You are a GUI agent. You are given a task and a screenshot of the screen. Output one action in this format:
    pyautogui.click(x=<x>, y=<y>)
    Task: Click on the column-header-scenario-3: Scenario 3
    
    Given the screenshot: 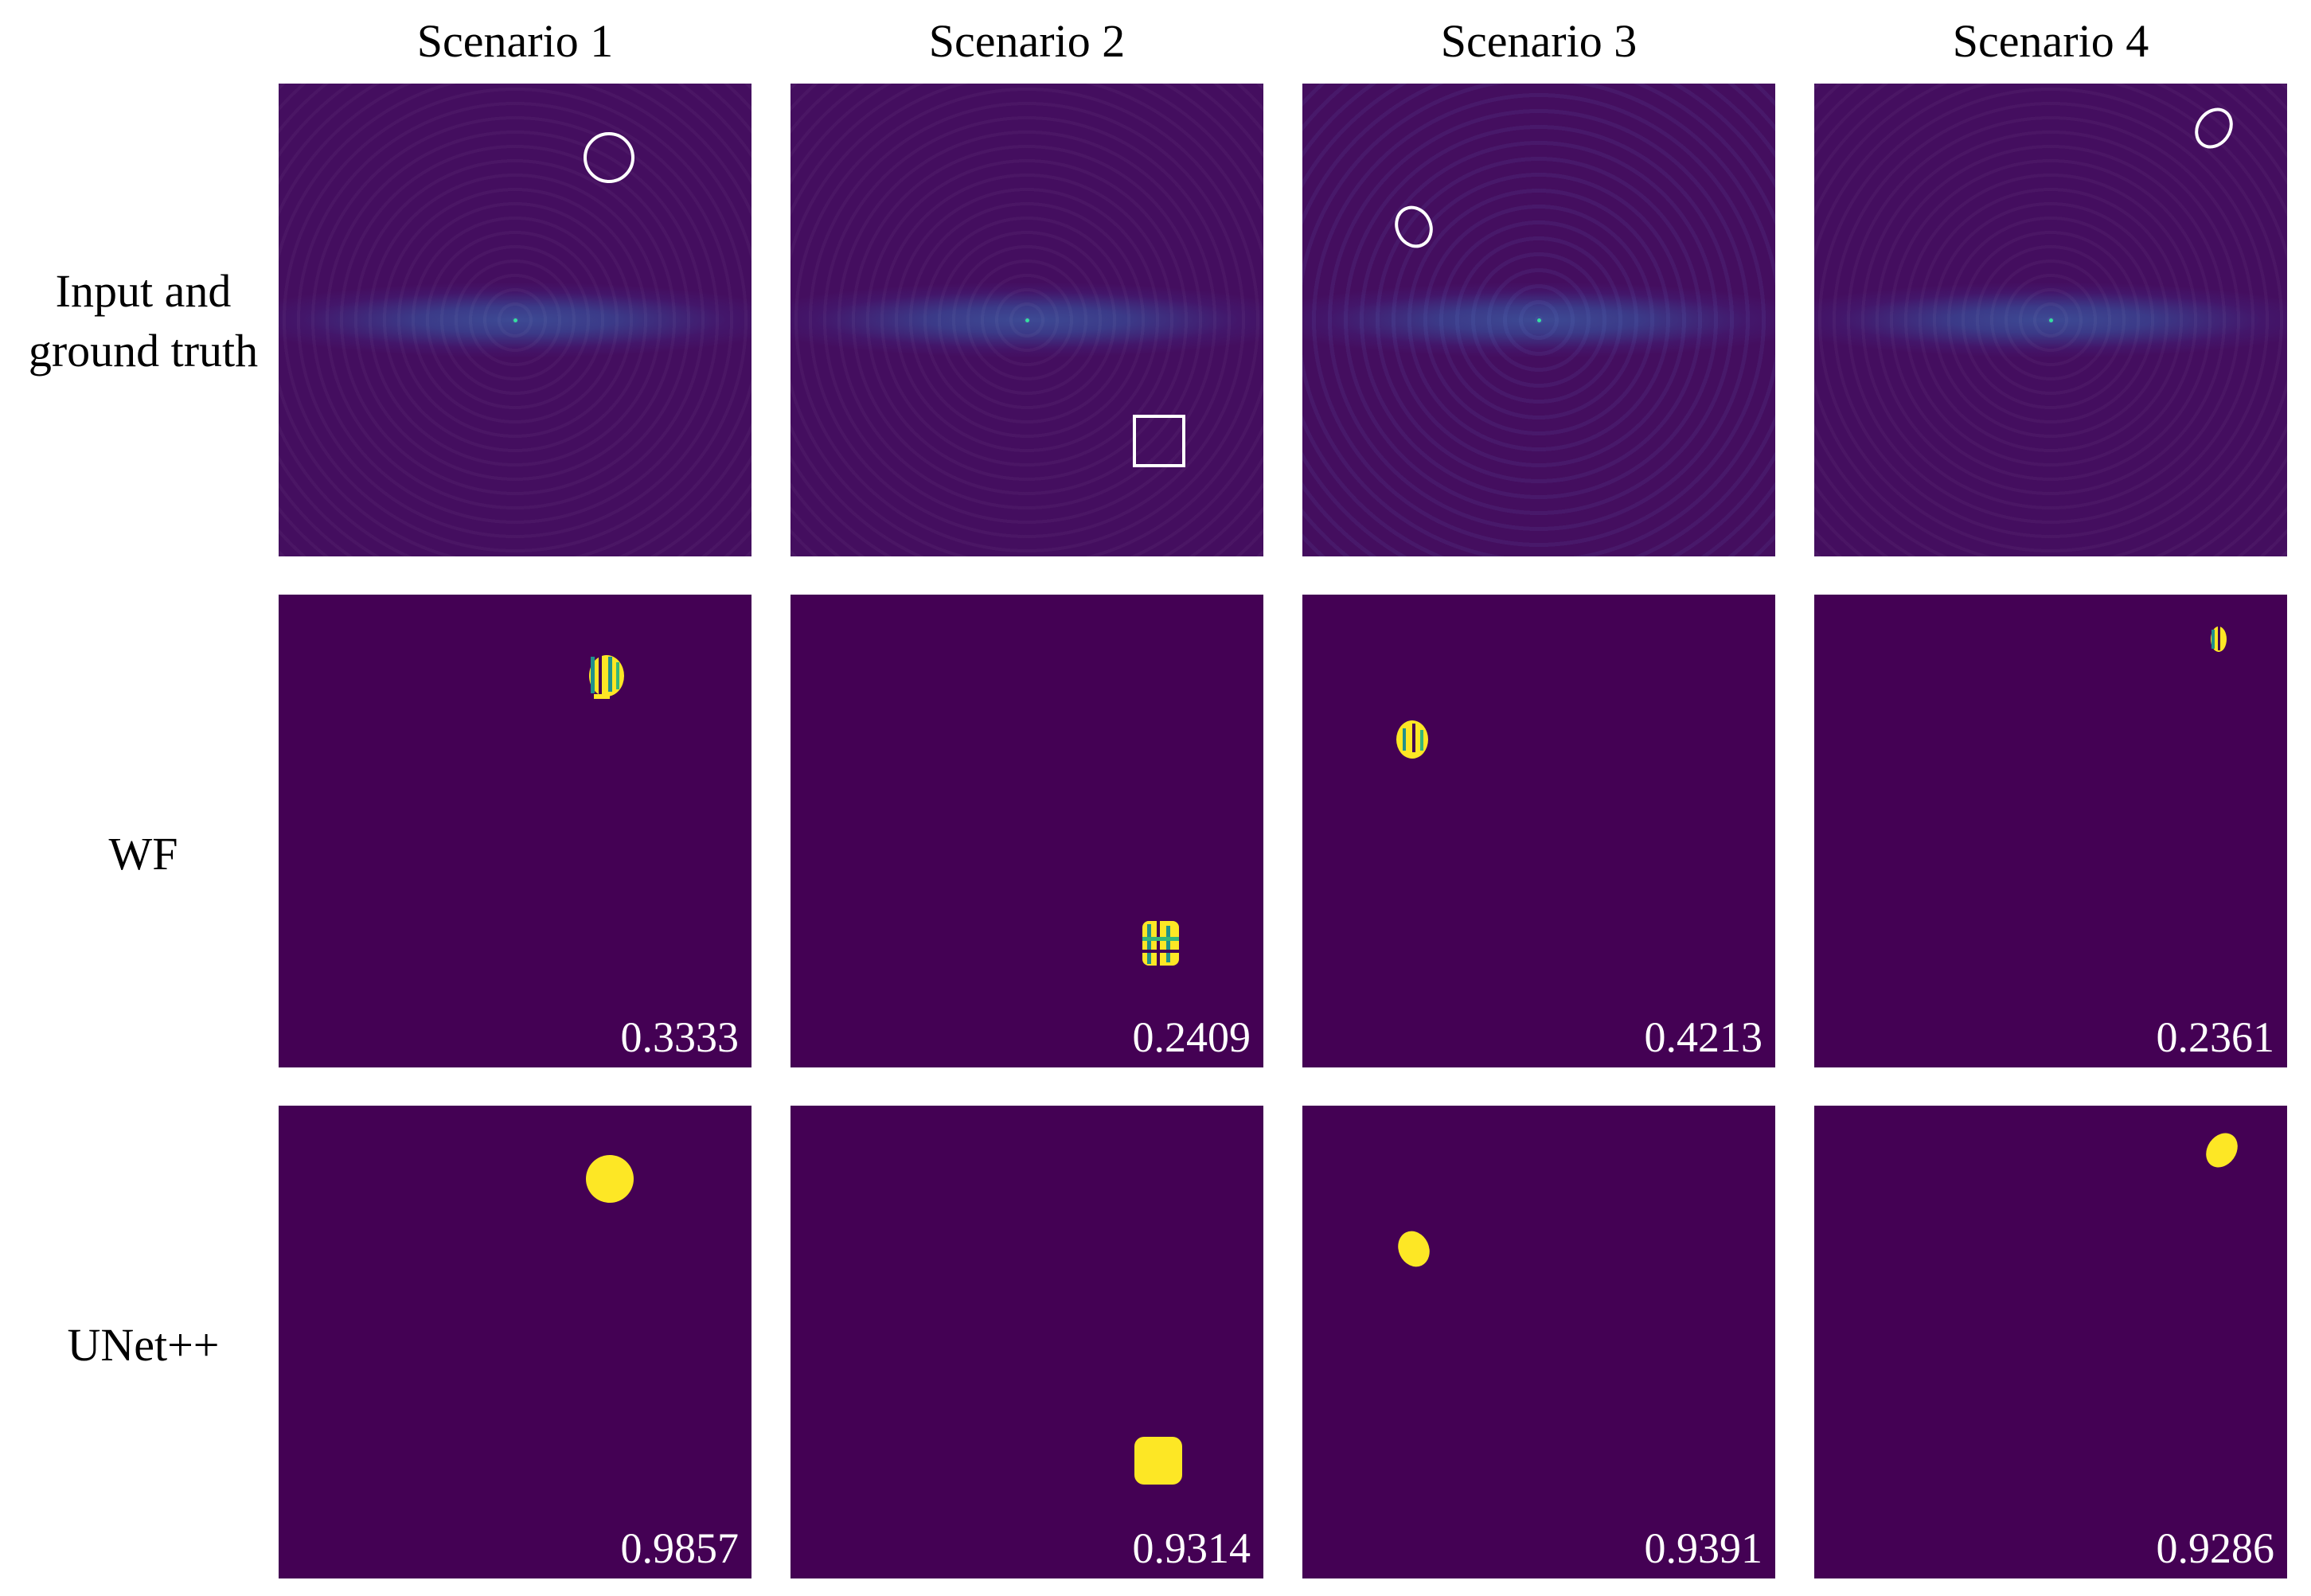 What is the action you would take?
    pyautogui.click(x=1539, y=41)
    